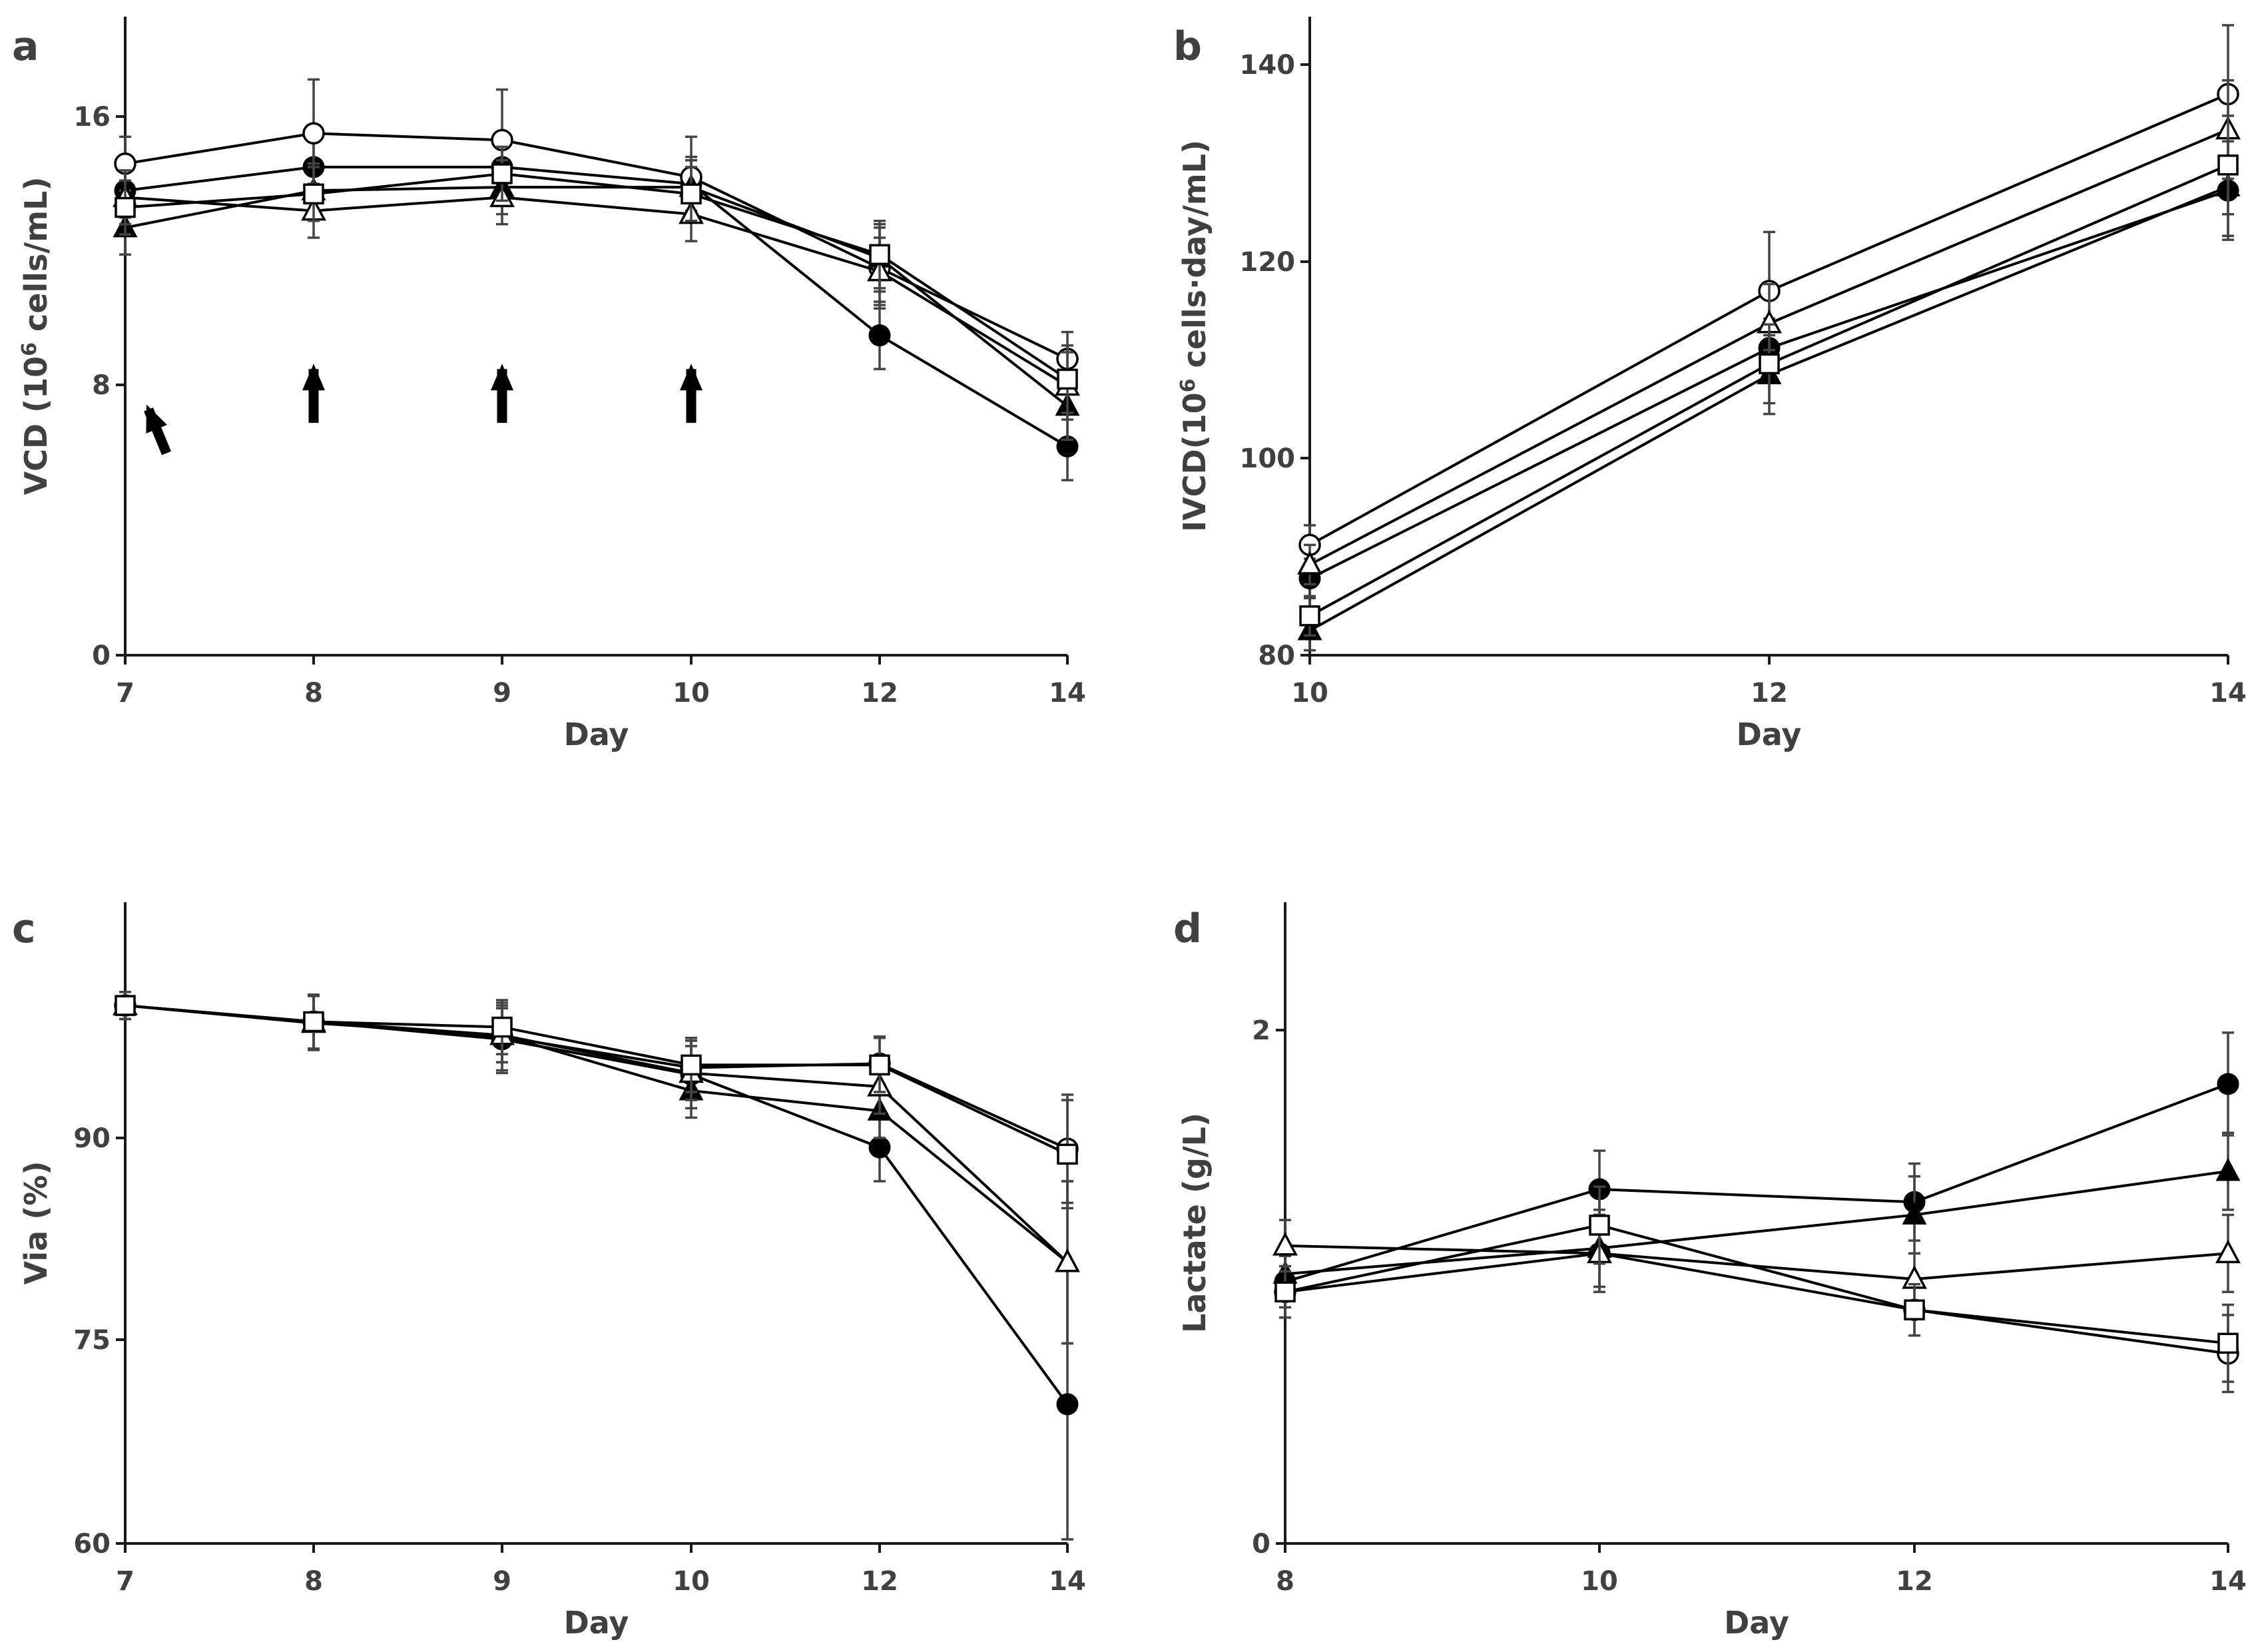  I want to click on y-axis-title: IVCD(106 cells·day/mL), so click(1195, 336).